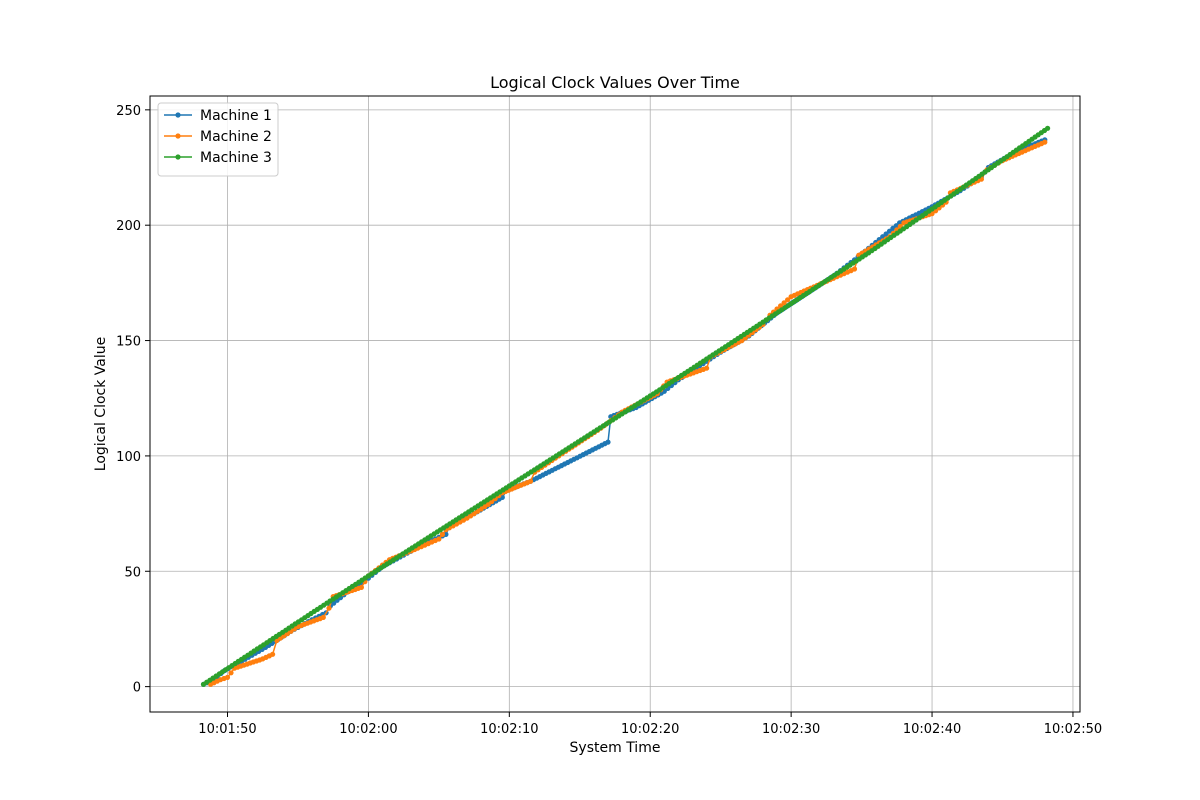 The width and height of the screenshot is (1200, 800). What do you see at coordinates (791, 729) in the screenshot?
I see `x-tick-label: 10:02:30` at bounding box center [791, 729].